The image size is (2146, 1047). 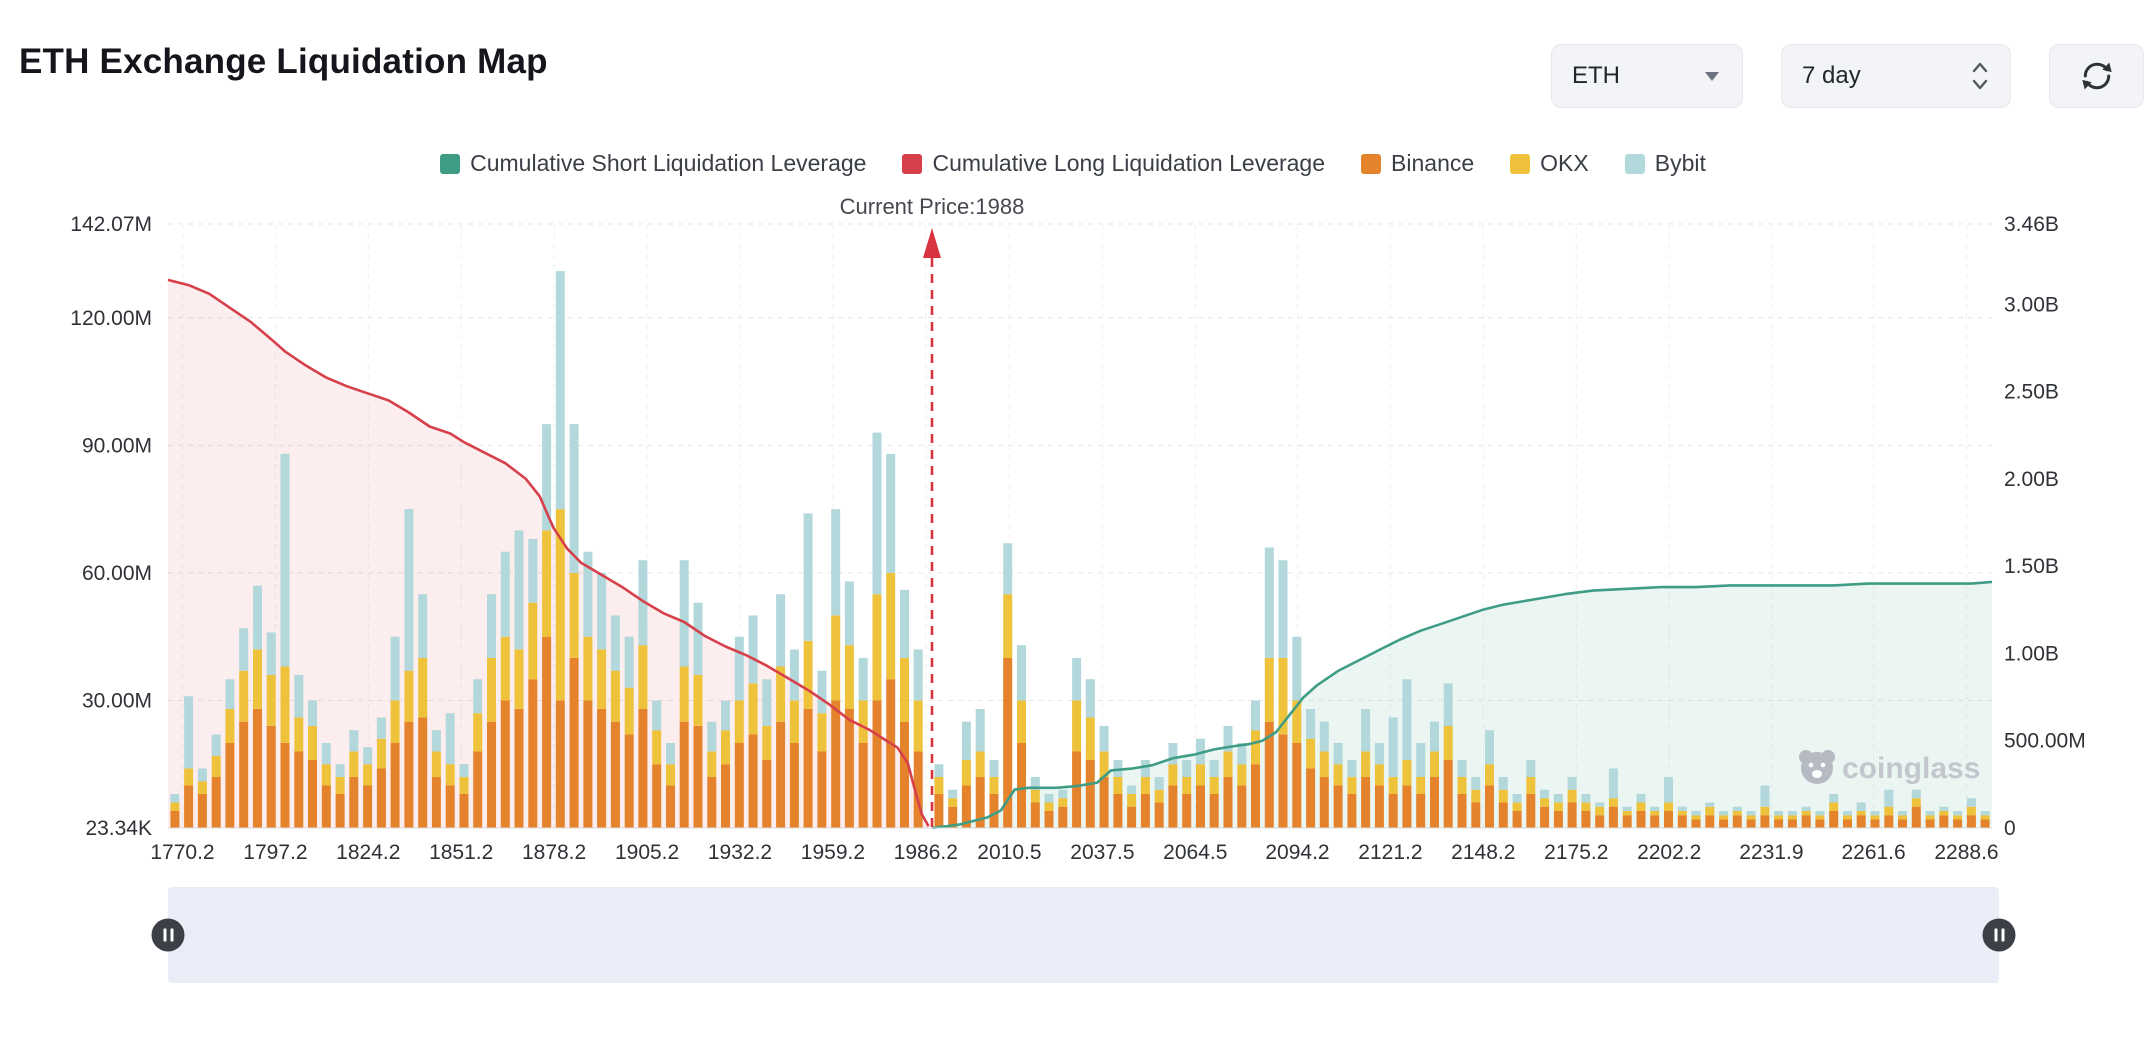 What do you see at coordinates (1297, 852) in the screenshot?
I see `svg-text: 2094.2` at bounding box center [1297, 852].